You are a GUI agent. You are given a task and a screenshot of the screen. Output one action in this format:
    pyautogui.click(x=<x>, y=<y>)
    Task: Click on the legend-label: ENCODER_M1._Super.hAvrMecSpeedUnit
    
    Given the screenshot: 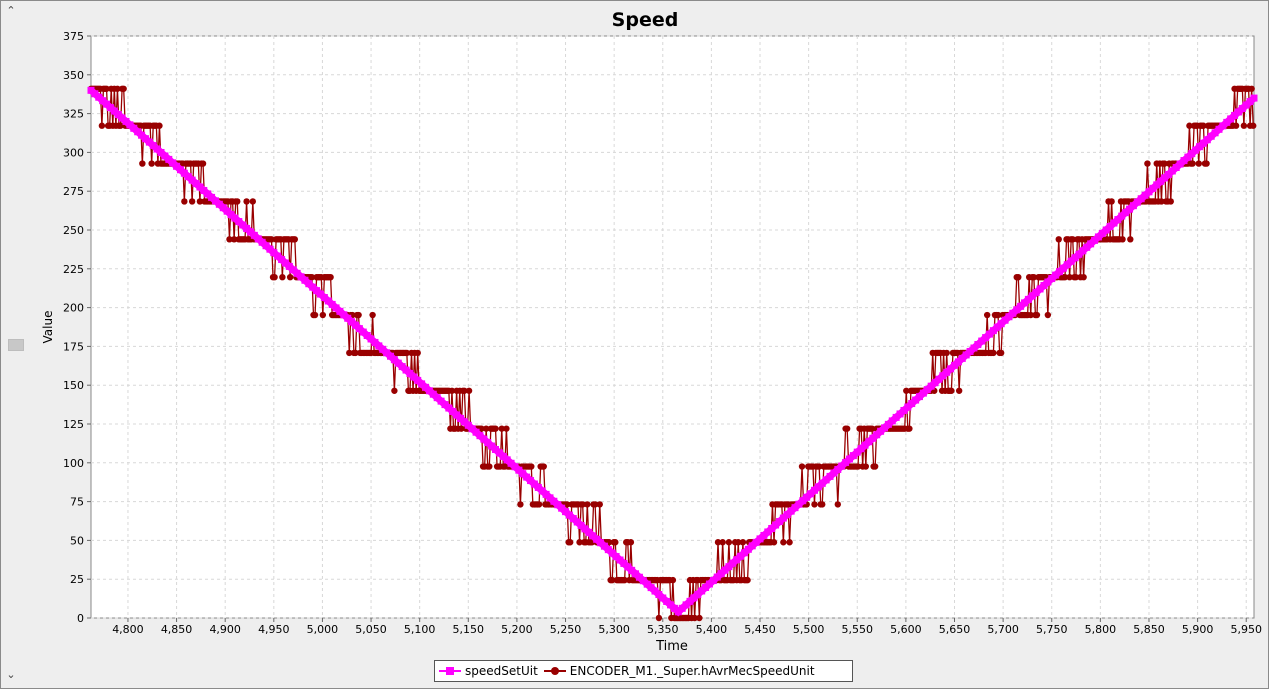 What is the action you would take?
    pyautogui.click(x=692, y=671)
    